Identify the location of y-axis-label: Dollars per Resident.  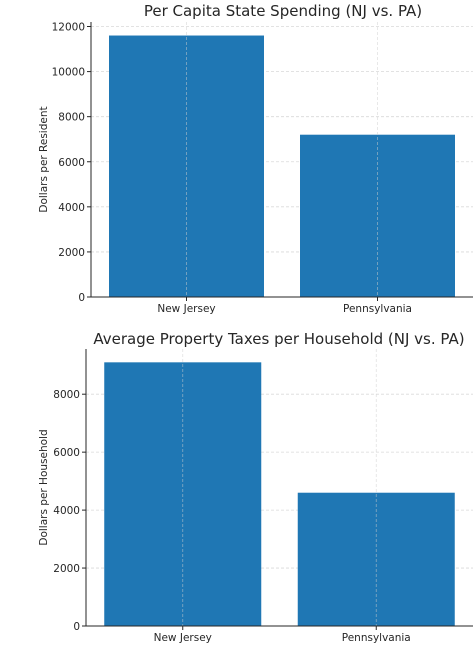
(44, 159).